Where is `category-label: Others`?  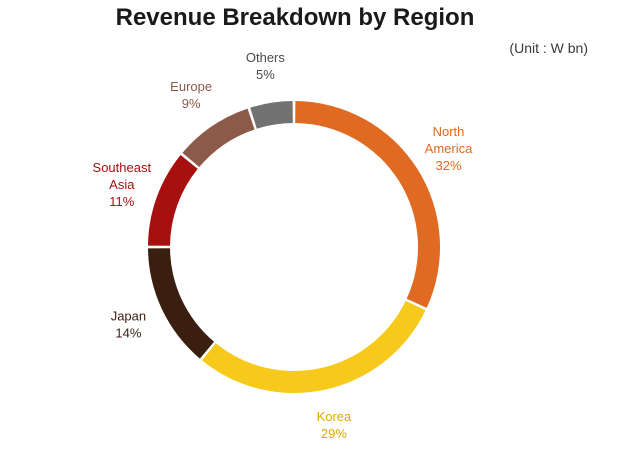
category-label: Others is located at coordinates (266, 57).